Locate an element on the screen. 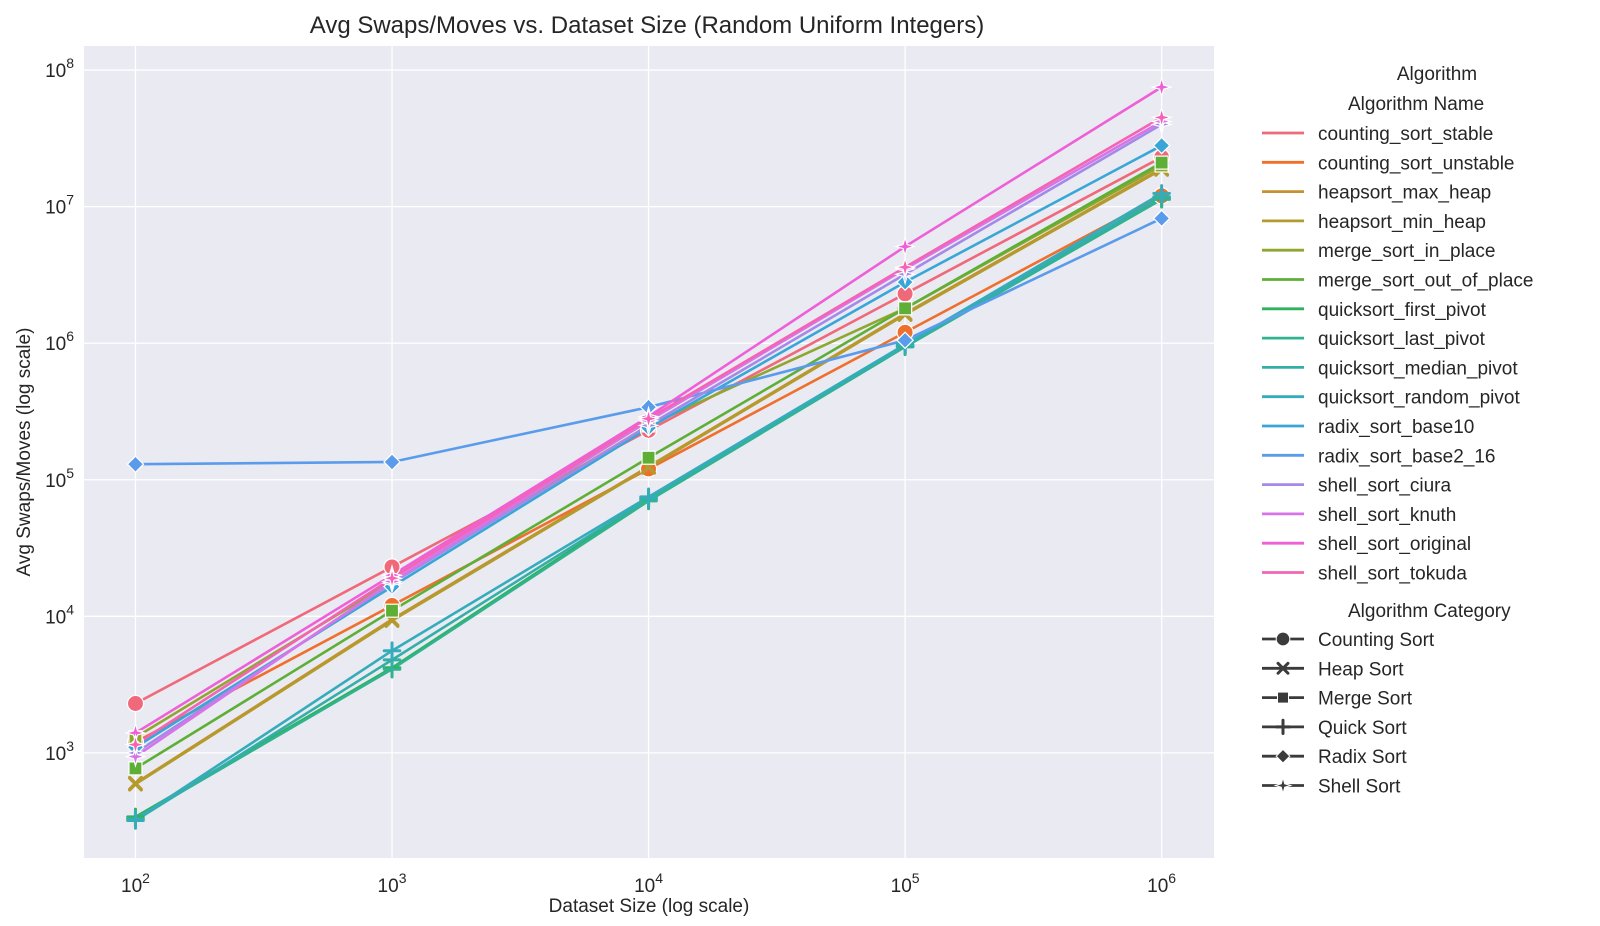 The image size is (1600, 926). legend-item-counting_sort_stable: counting_sort_stable is located at coordinates (1377, 134).